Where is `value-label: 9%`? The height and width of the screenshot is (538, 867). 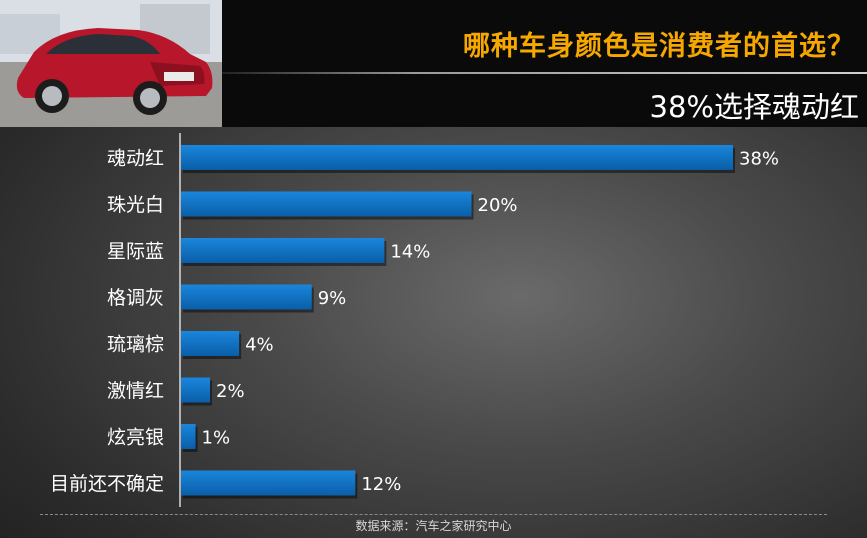 value-label: 9% is located at coordinates (332, 298).